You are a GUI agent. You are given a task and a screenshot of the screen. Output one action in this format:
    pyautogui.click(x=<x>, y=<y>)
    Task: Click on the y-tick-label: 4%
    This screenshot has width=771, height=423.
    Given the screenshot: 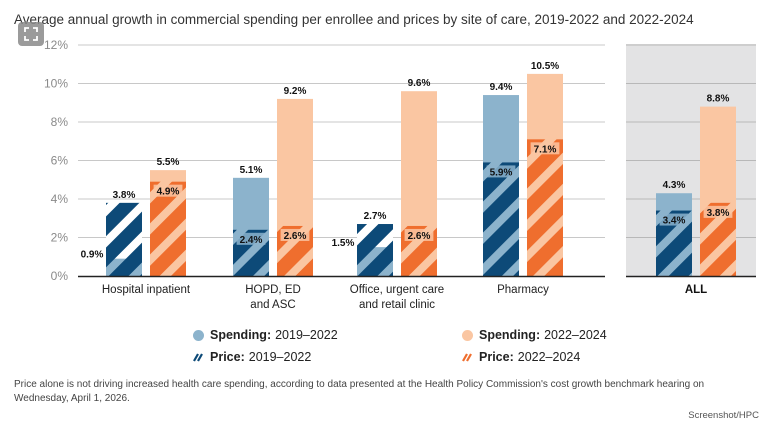 What is the action you would take?
    pyautogui.click(x=60, y=199)
    